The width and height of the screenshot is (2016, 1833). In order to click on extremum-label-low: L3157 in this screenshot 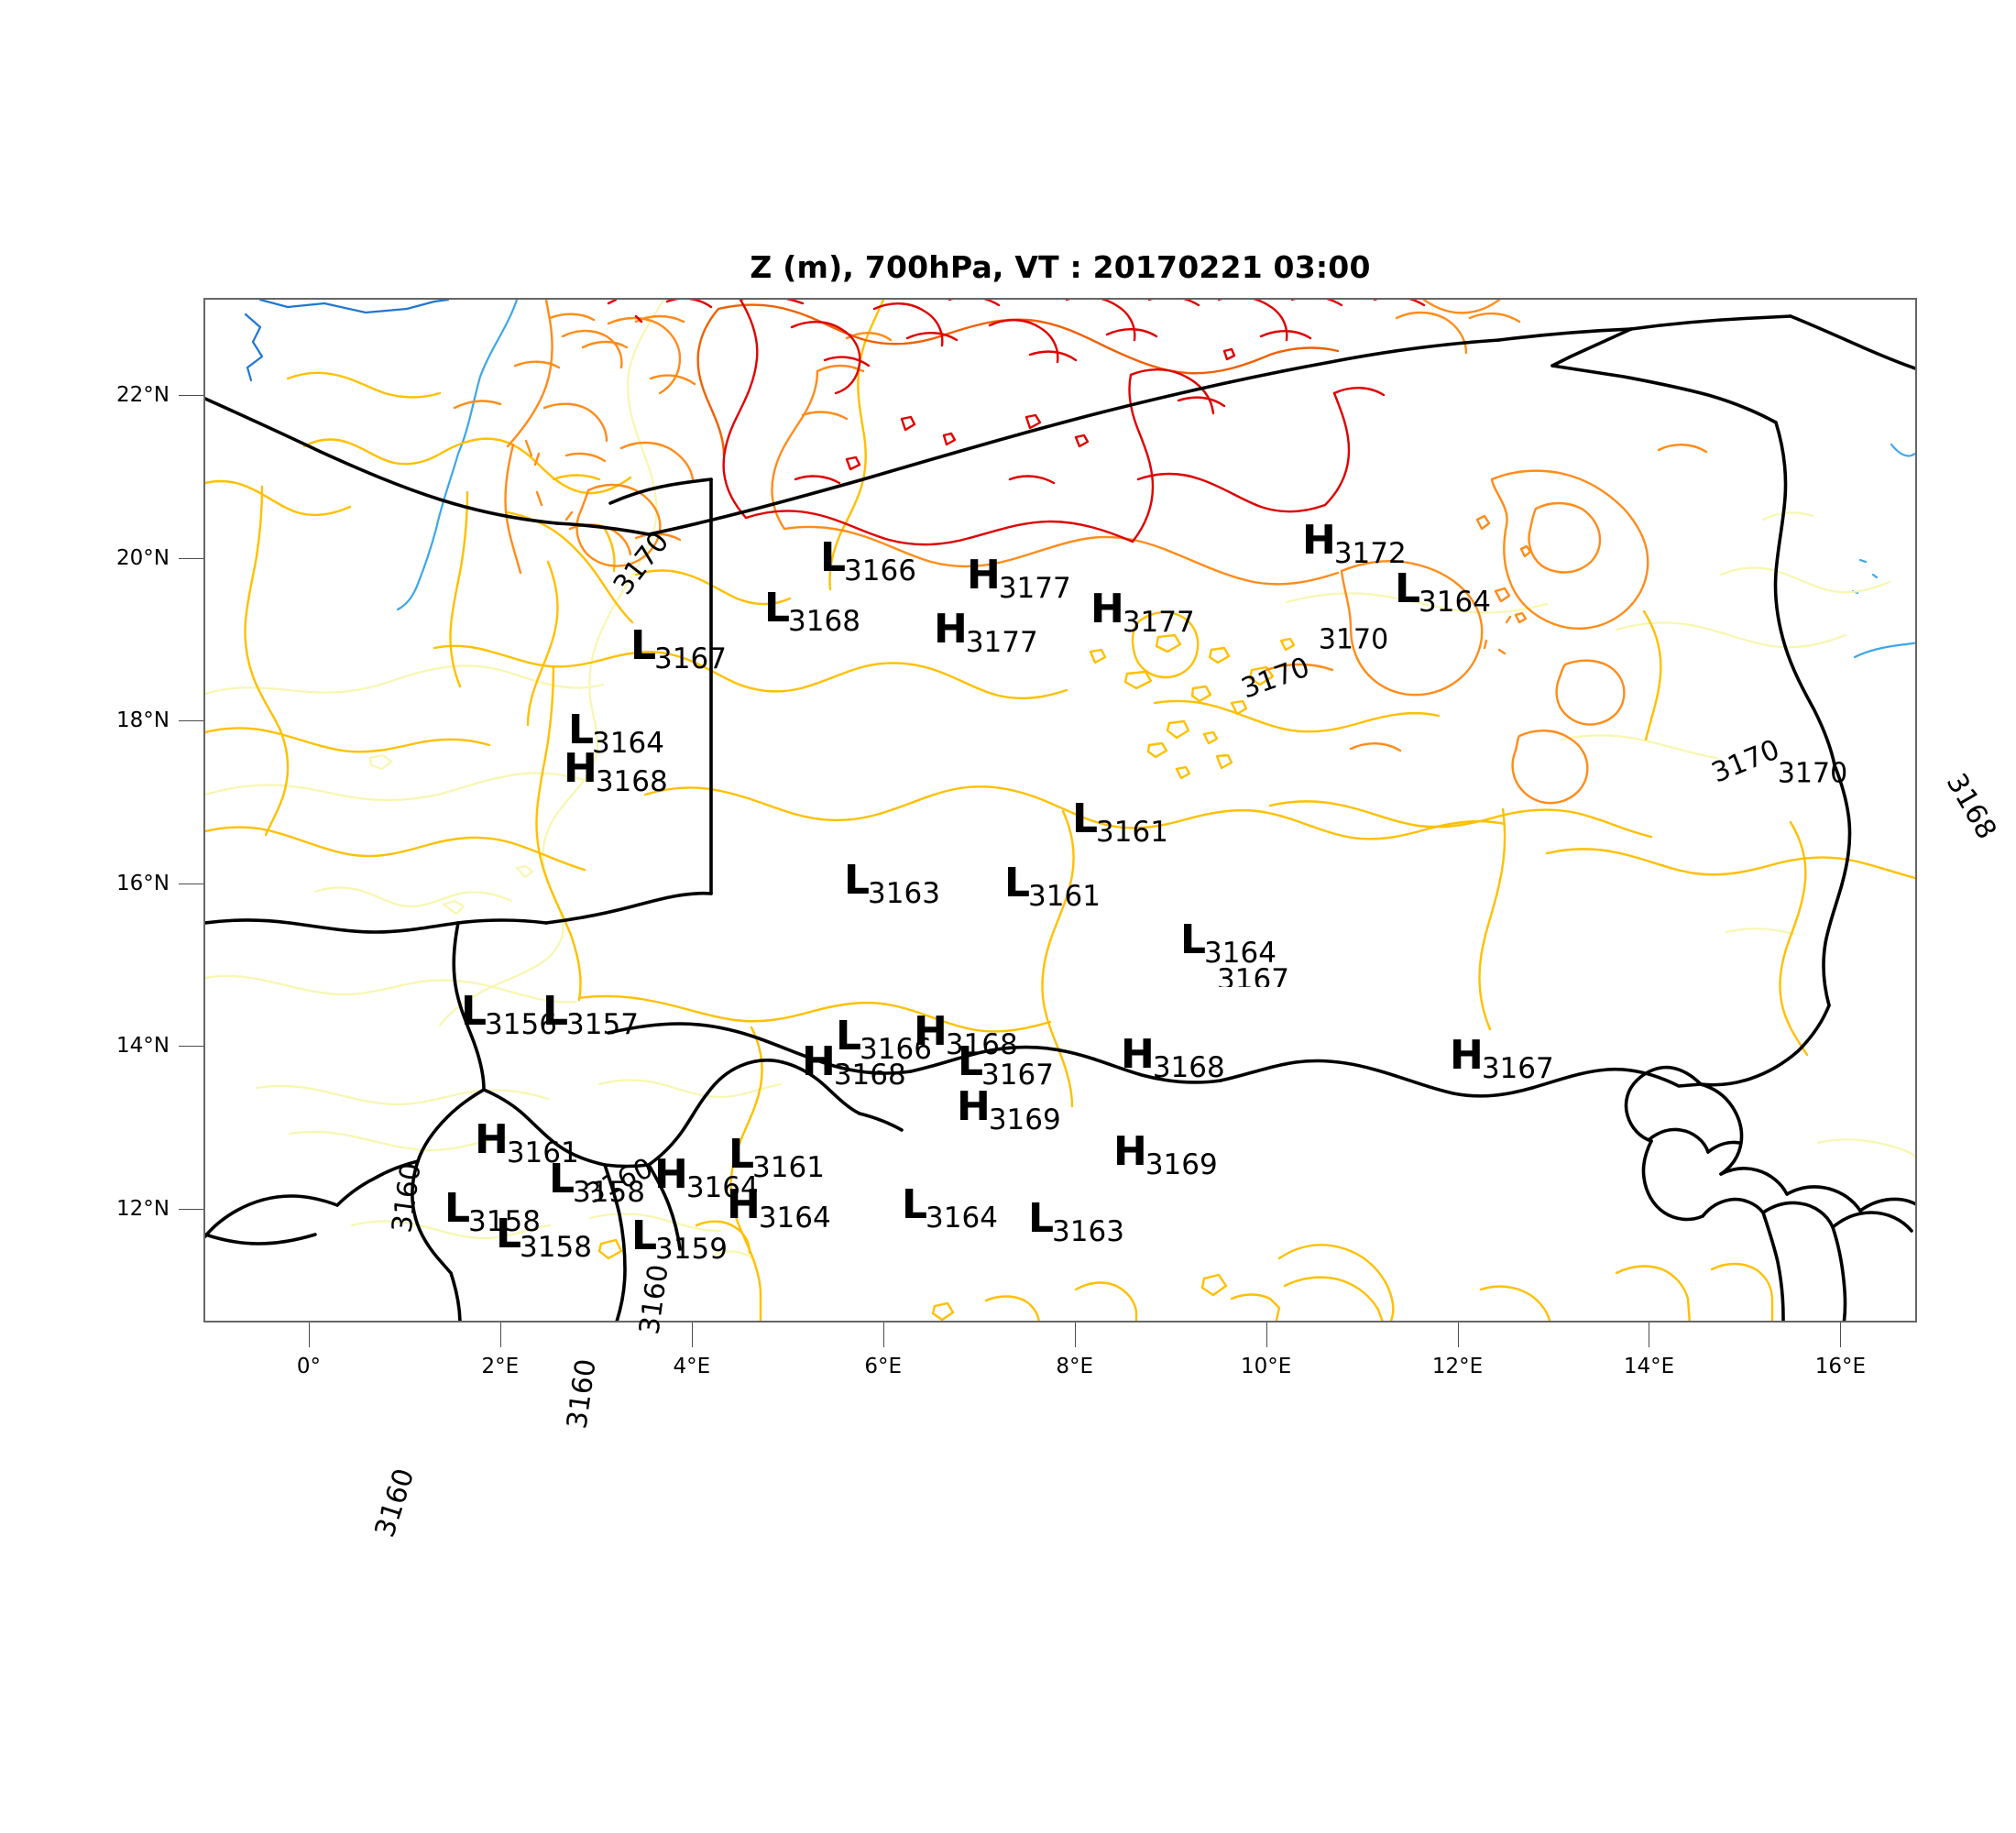, I will do `click(591, 1015)`.